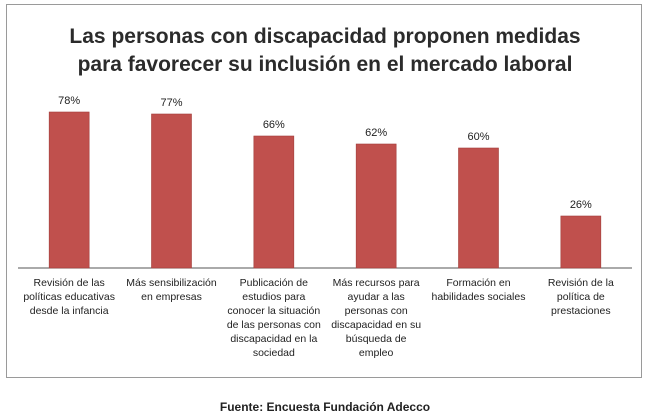 The width and height of the screenshot is (650, 420). What do you see at coordinates (581, 311) in the screenshot?
I see `category-label-6-line-3: prestaciones` at bounding box center [581, 311].